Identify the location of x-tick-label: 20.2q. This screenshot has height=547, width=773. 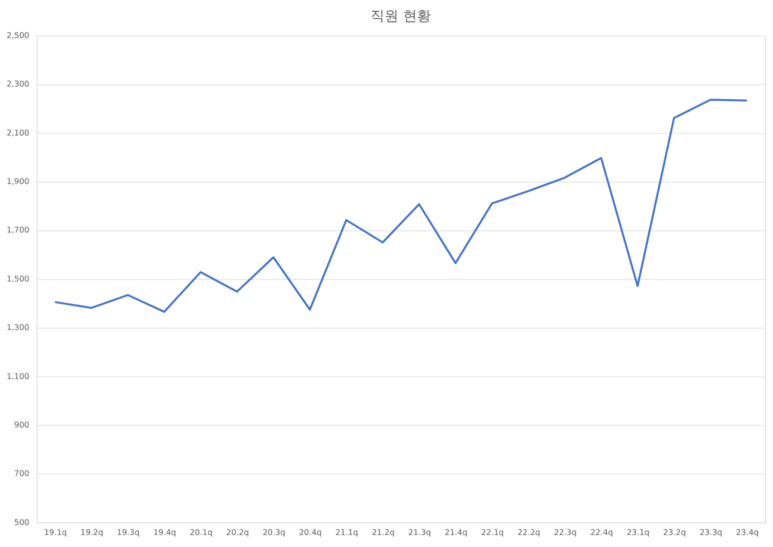
(237, 532).